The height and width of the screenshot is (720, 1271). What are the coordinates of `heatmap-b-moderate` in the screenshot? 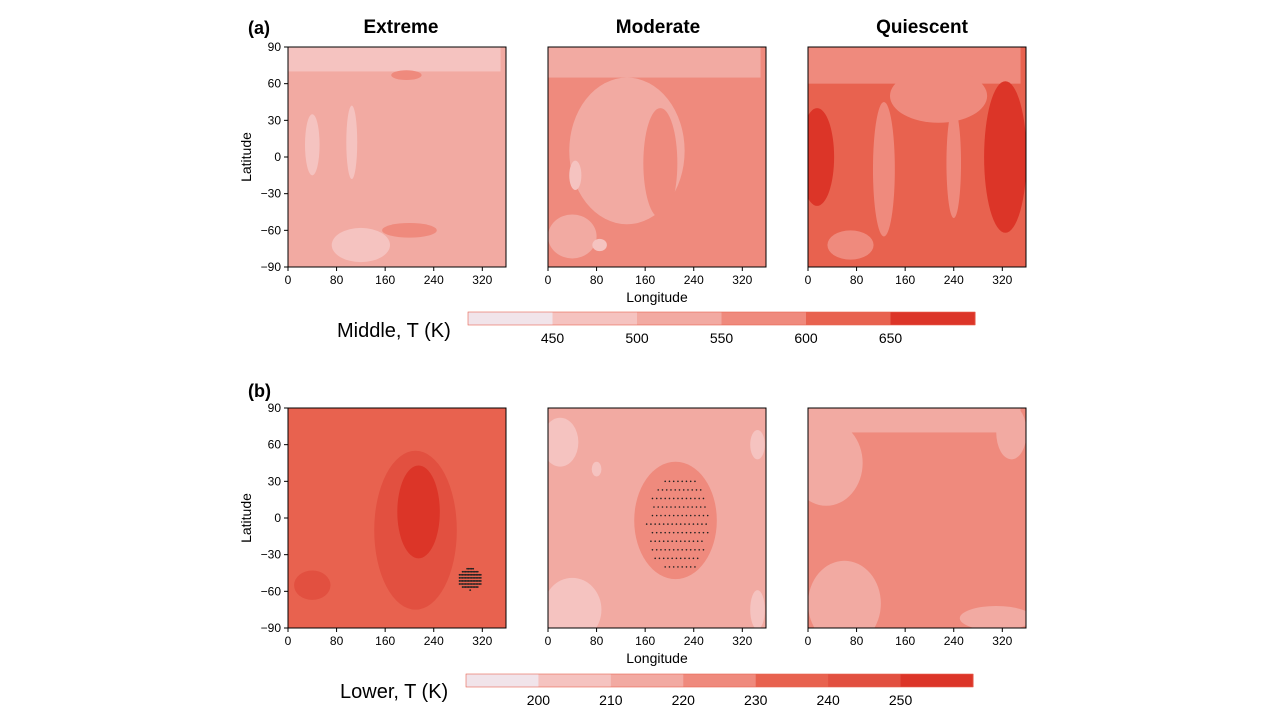 It's located at (657, 518).